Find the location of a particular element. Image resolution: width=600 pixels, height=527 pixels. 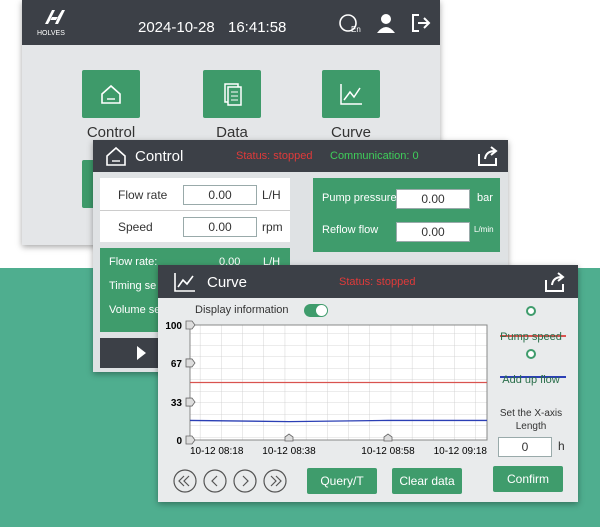

logout-icon is located at coordinates (421, 23).